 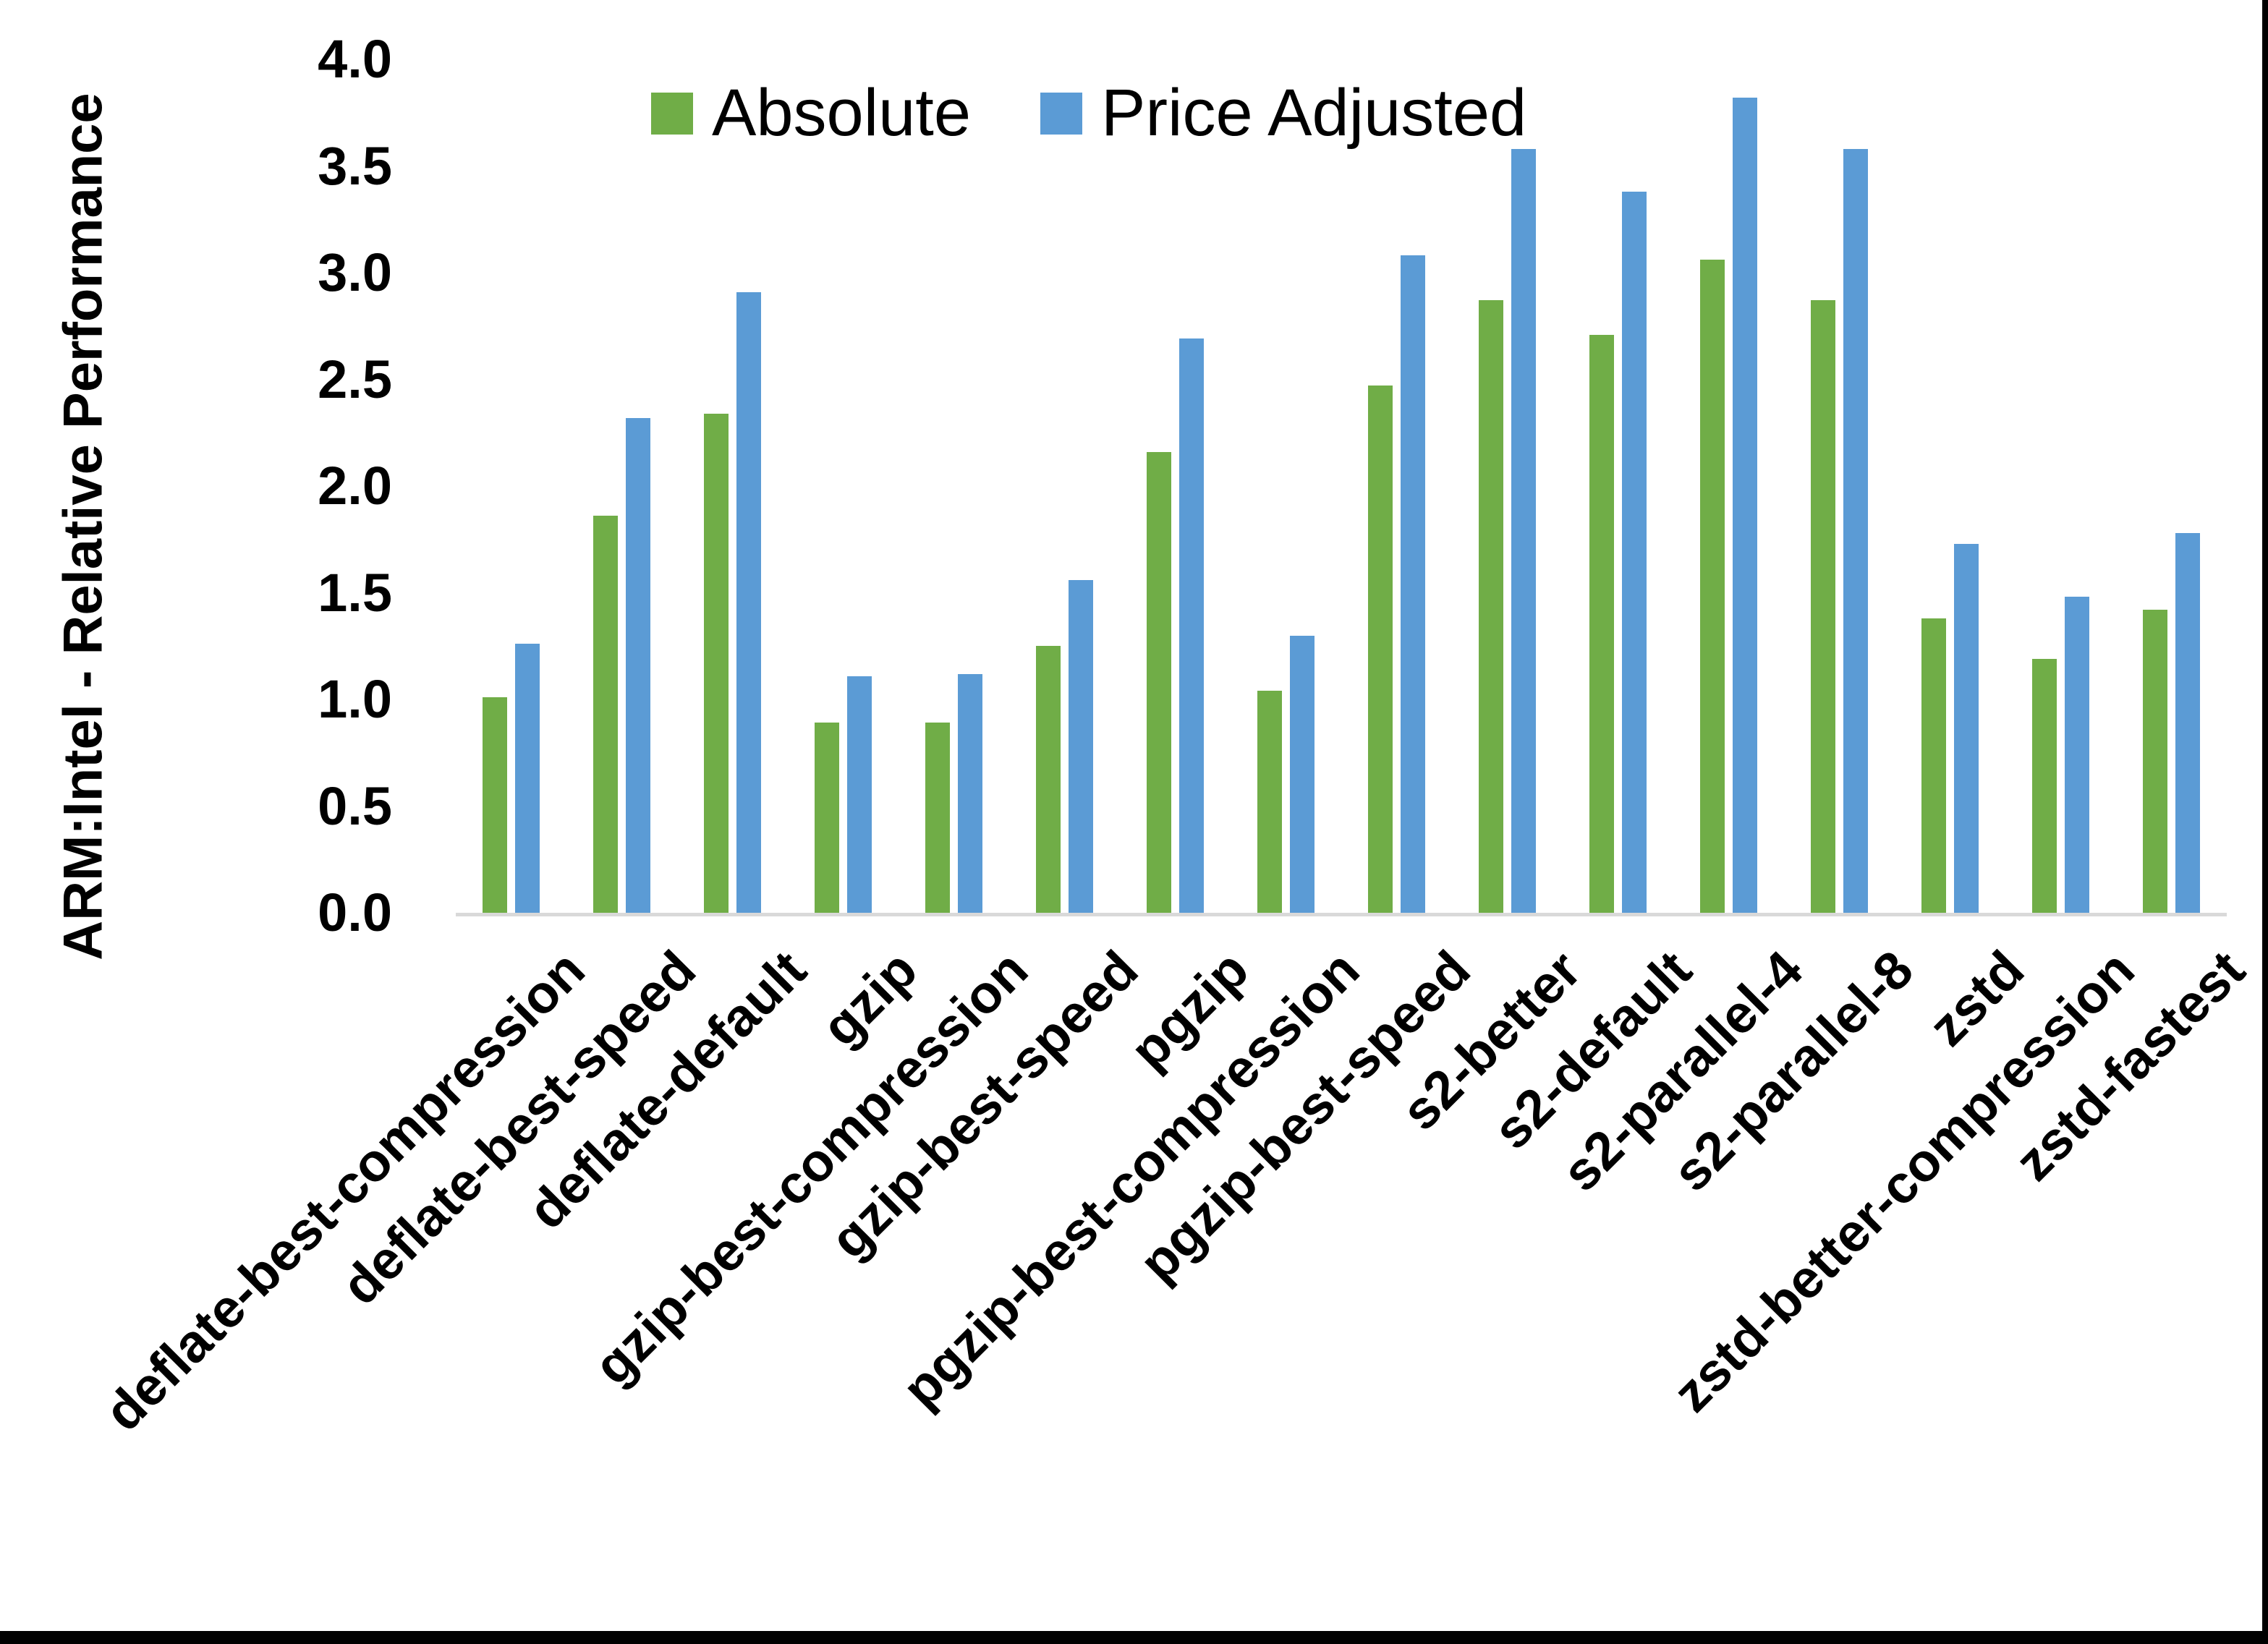 What do you see at coordinates (1413, 584) in the screenshot?
I see `bar-price-adjusted-pgzip-best-speed` at bounding box center [1413, 584].